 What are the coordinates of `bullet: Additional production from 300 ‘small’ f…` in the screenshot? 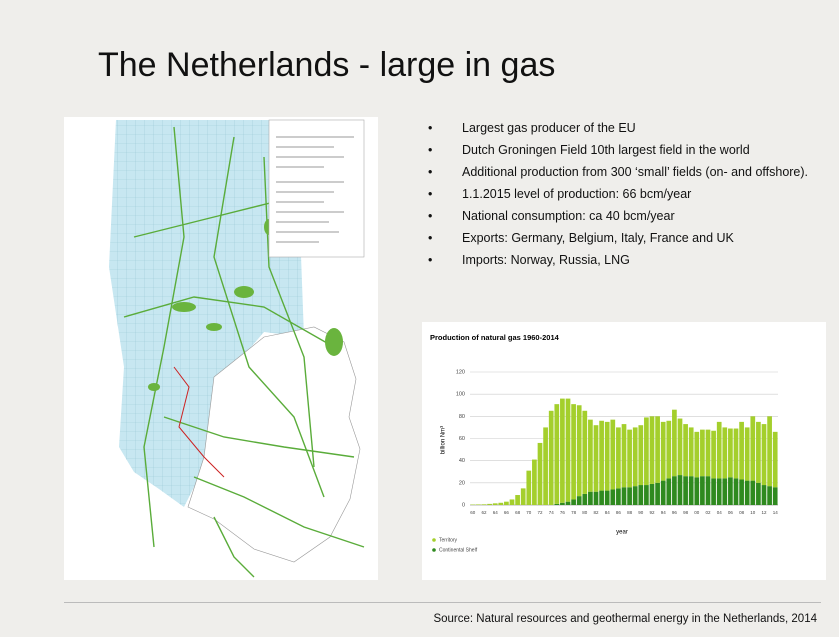 It's located at (625, 172).